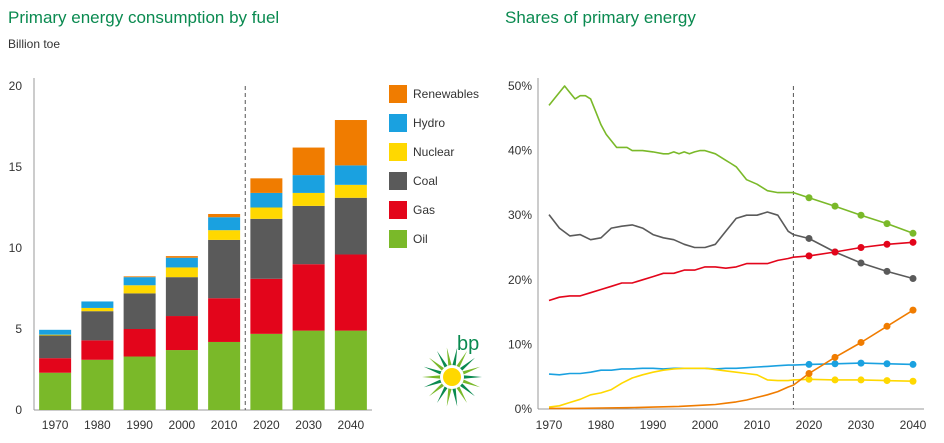  Describe the element at coordinates (139, 277) in the screenshot. I see `bar-segment-renewables-1990` at that location.